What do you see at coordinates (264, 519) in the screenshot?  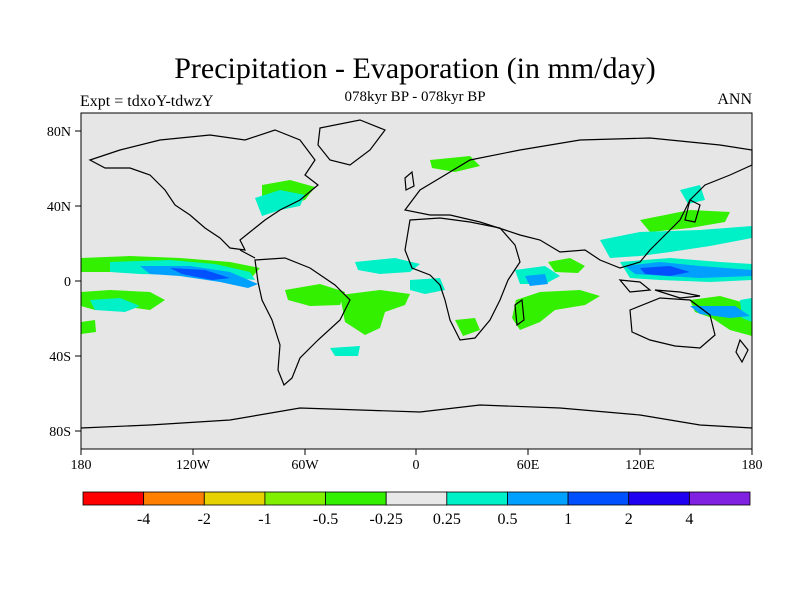 I see `colorbar-label: -1` at bounding box center [264, 519].